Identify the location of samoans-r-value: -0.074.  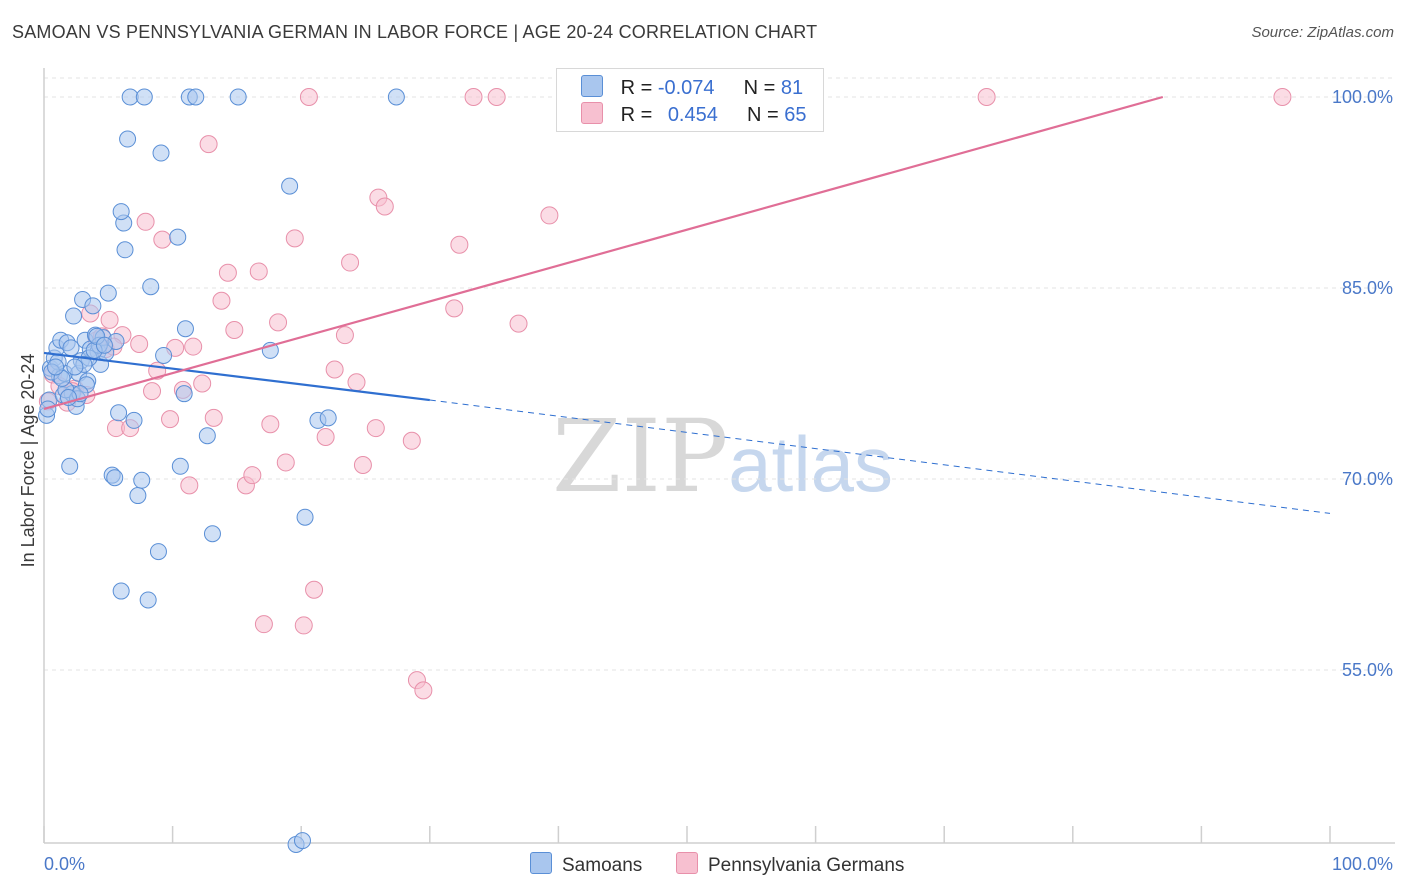
(686, 88).